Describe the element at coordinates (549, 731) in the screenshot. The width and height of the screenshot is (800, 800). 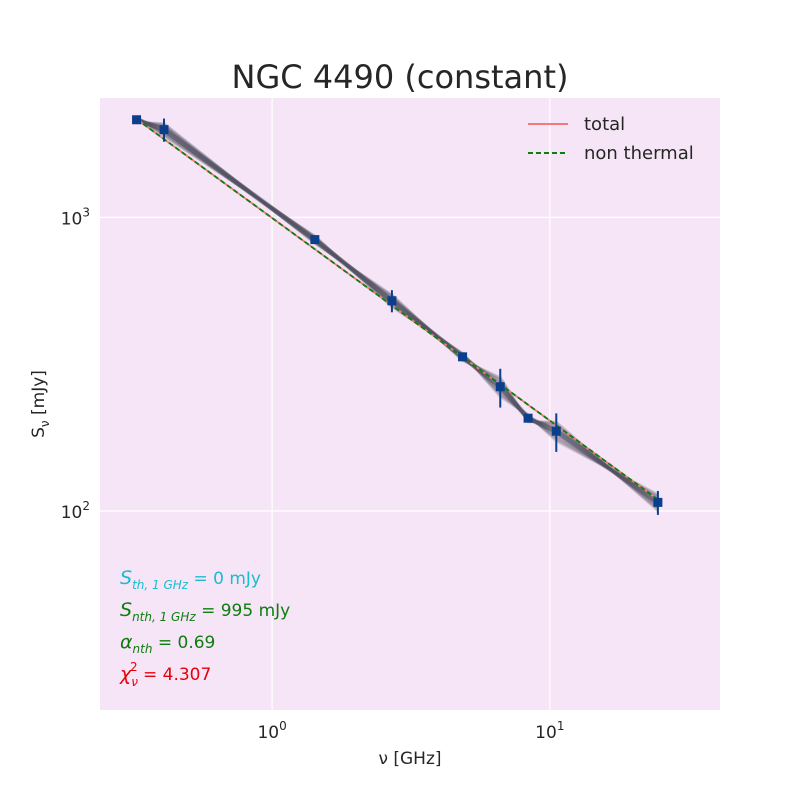
I see `x-tick-label: 10¹` at that location.